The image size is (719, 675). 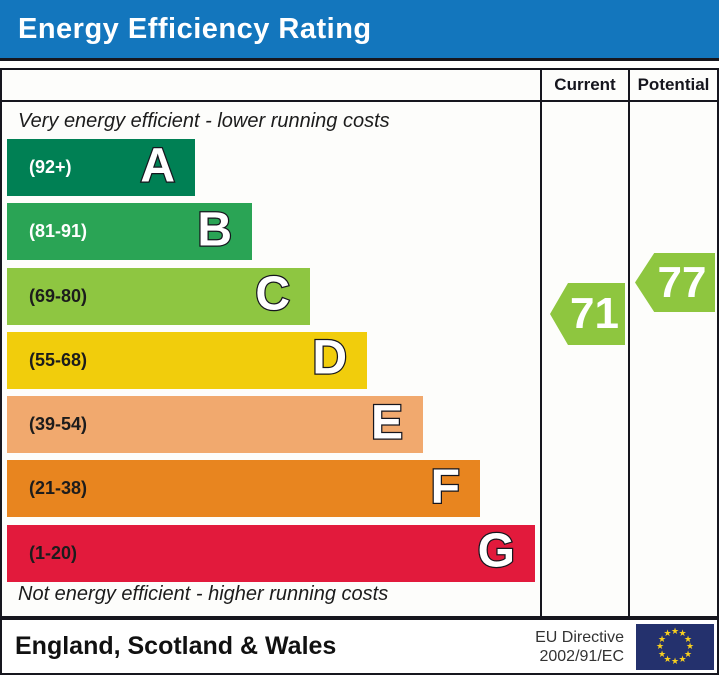 I want to click on current-column-header: Current, so click(x=585, y=84).